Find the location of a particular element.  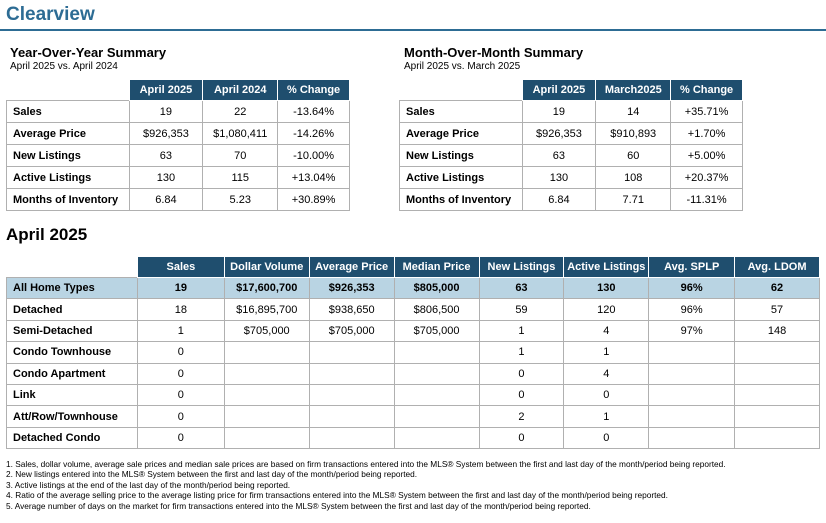

title-divider is located at coordinates (413, 30).